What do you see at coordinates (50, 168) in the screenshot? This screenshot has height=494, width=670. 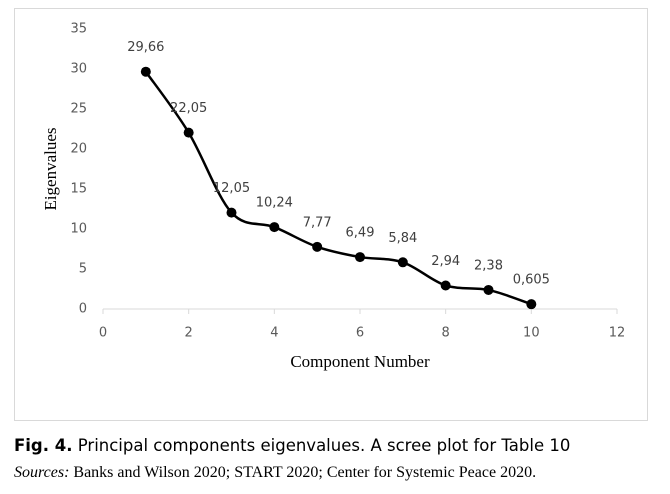 I see `y-axis-title: Eigenvalues` at bounding box center [50, 168].